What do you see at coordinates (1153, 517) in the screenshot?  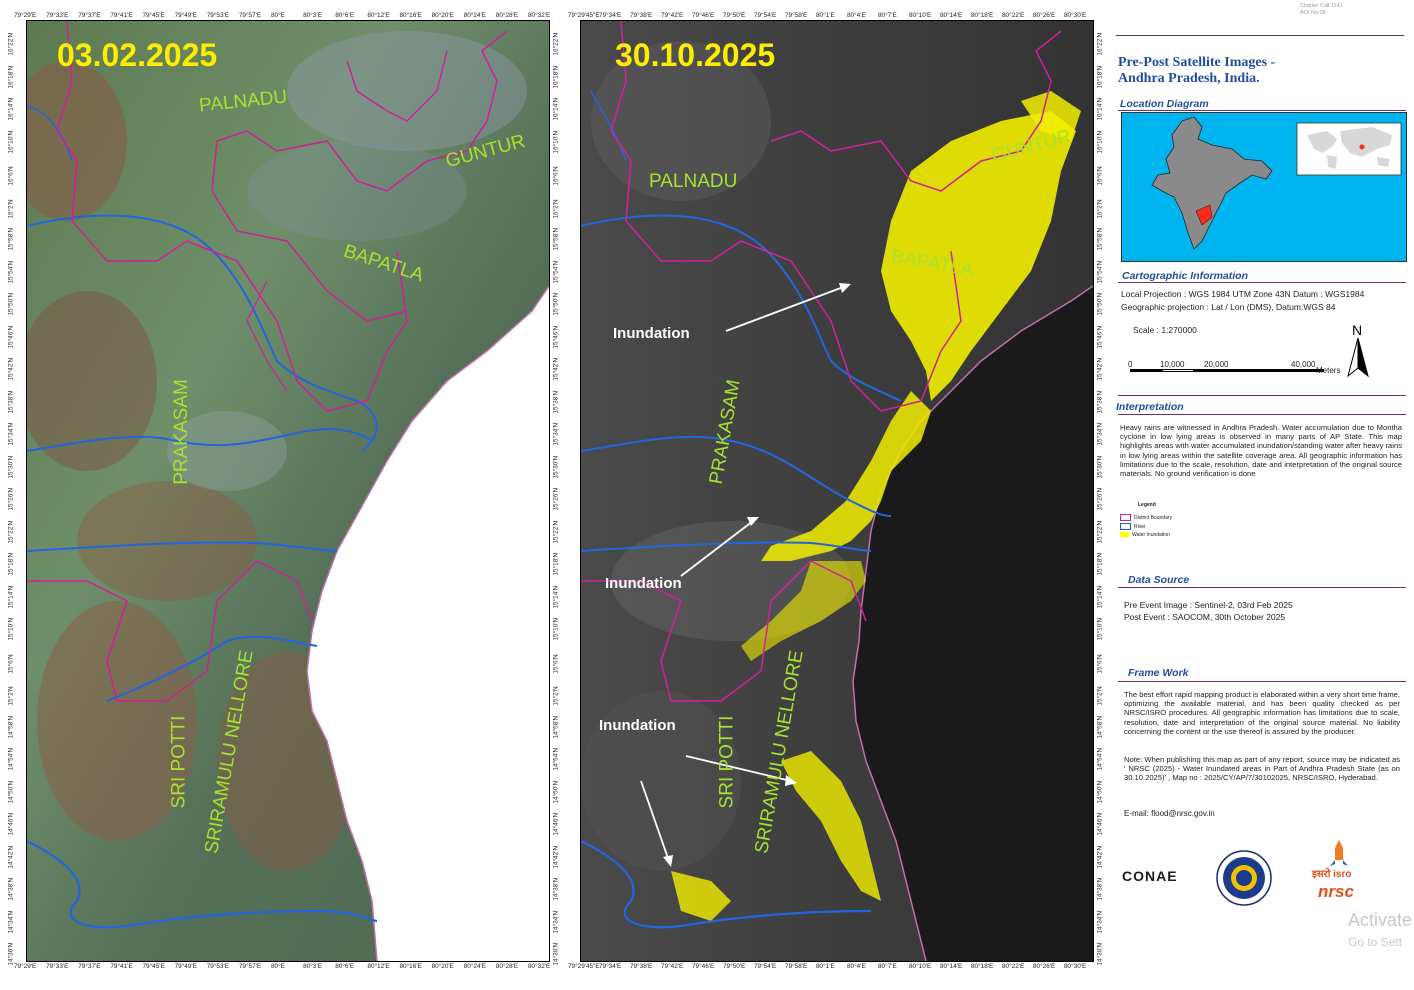 I see `legend-district-label: District Boundary` at bounding box center [1153, 517].